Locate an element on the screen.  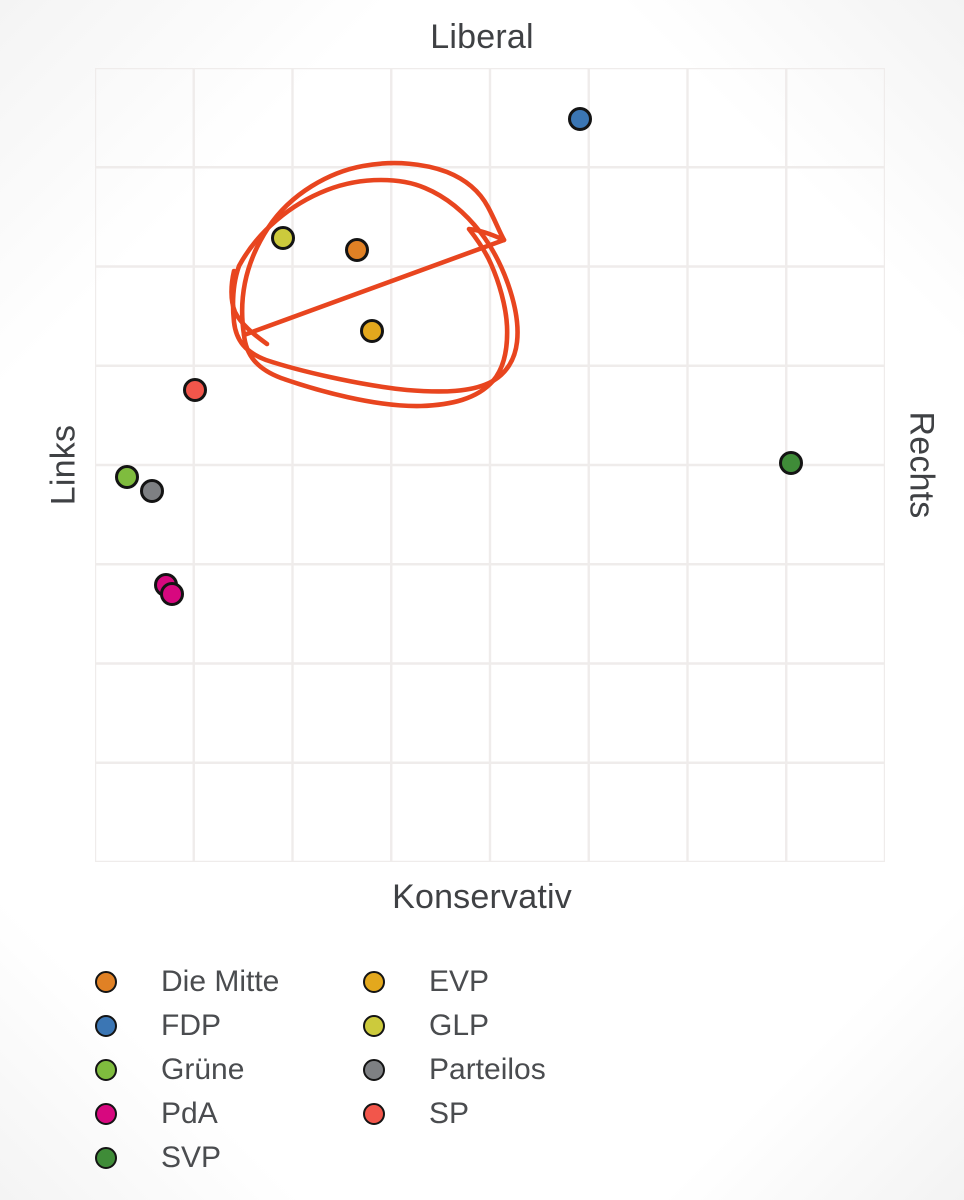
legend-item-parteilos: Parteilos is located at coordinates (454, 1070).